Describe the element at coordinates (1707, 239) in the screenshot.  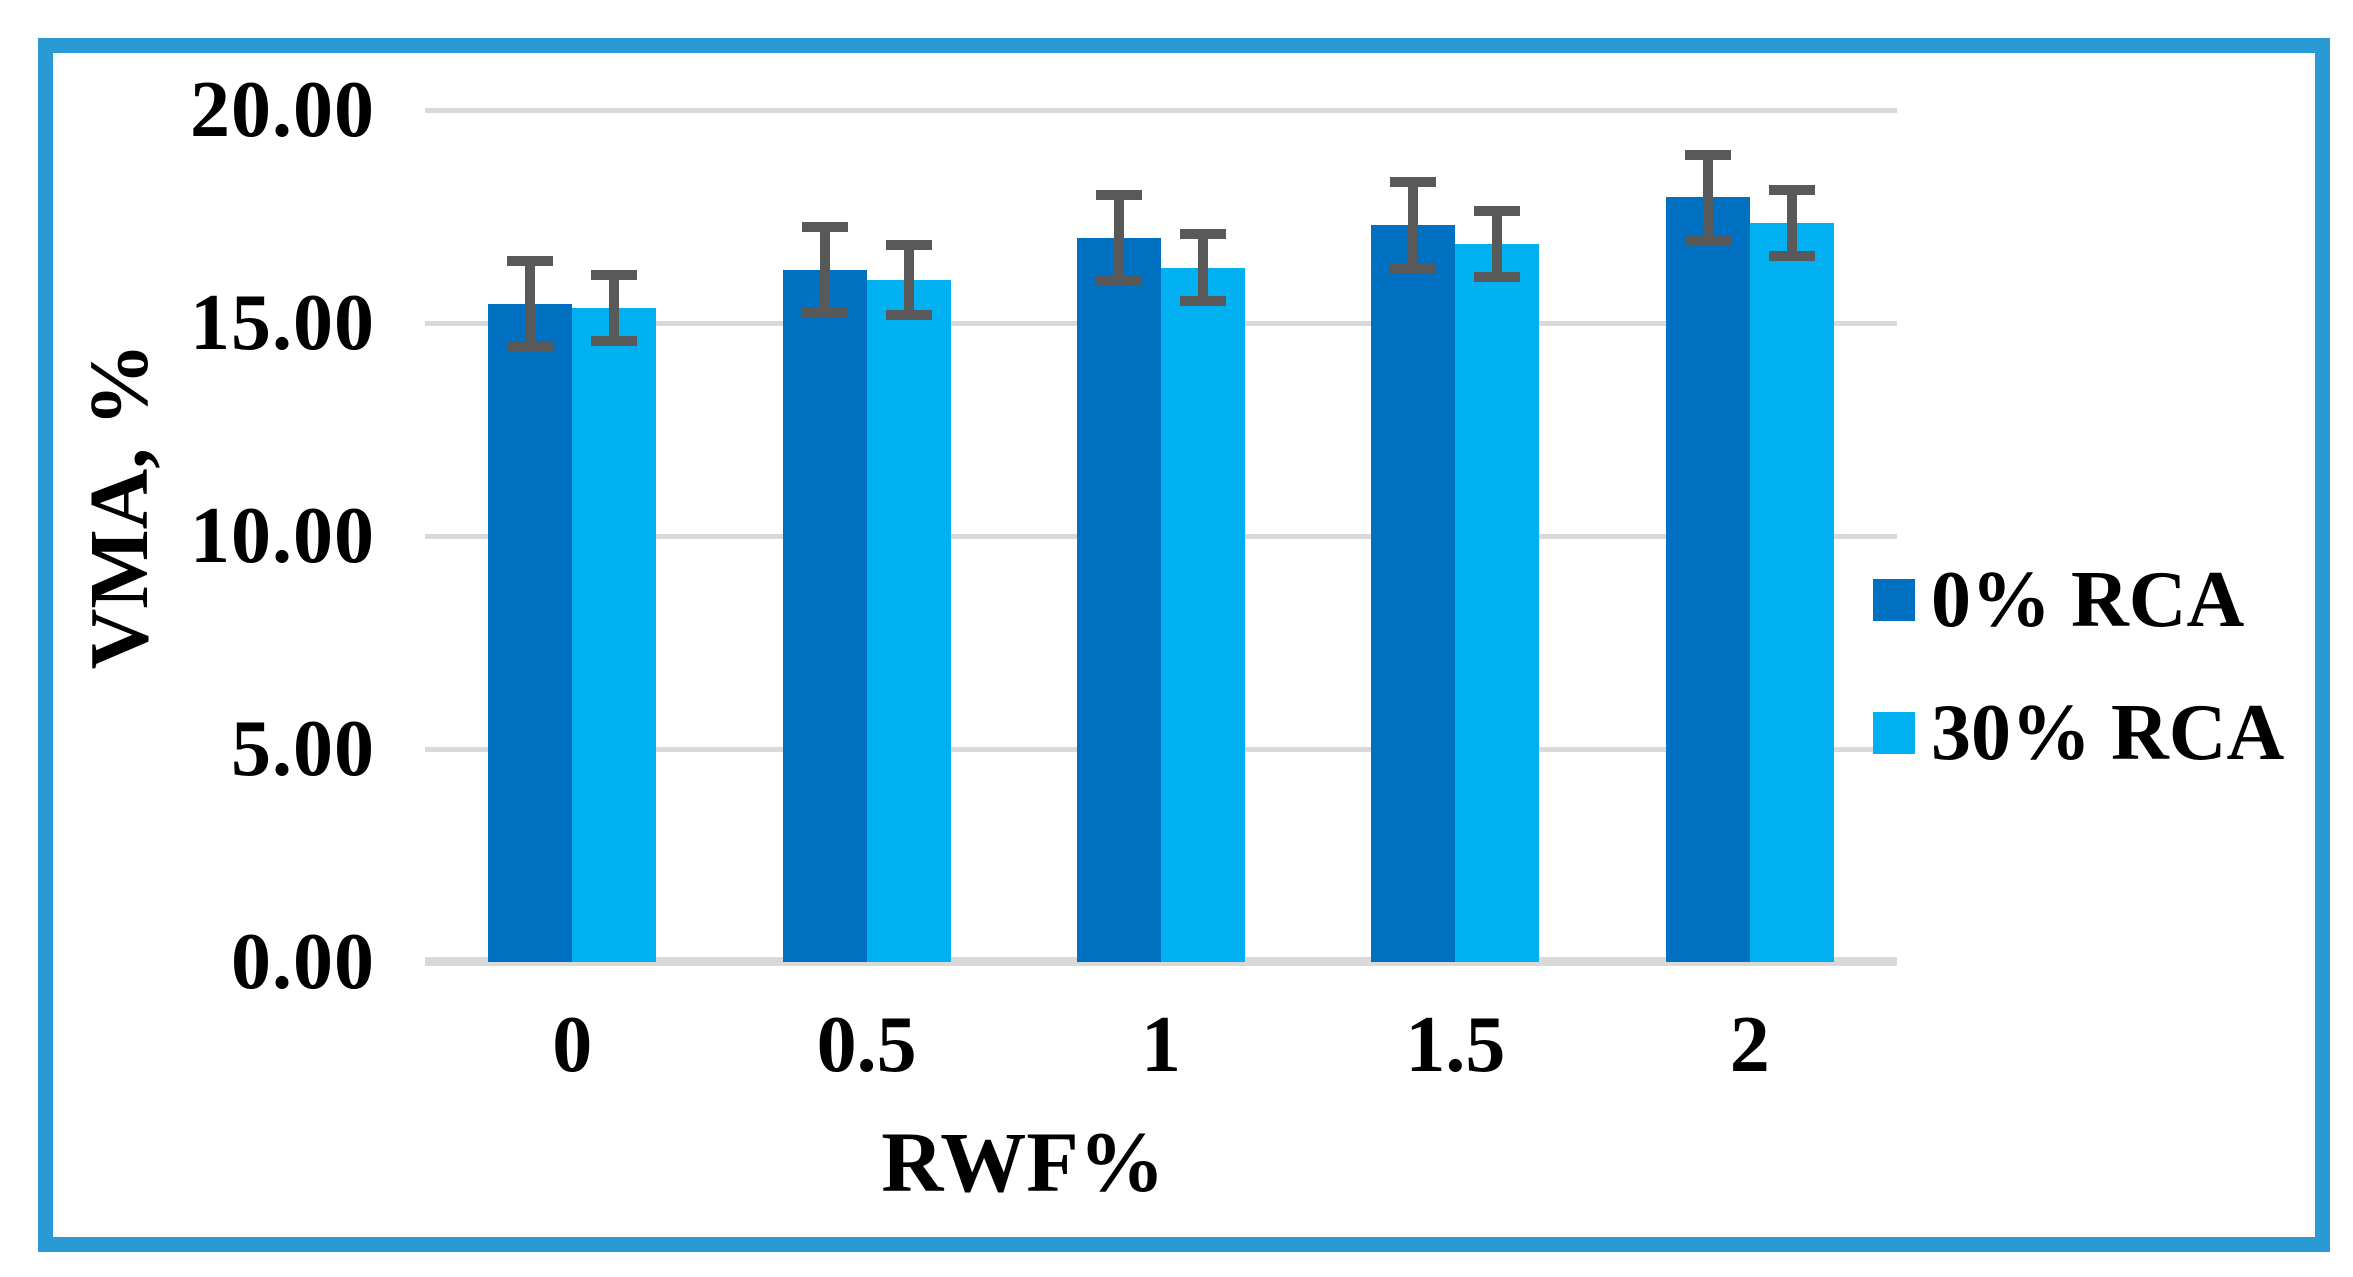
I see `error-bar-0pct-rca-rwf-2-cap-bottom` at that location.